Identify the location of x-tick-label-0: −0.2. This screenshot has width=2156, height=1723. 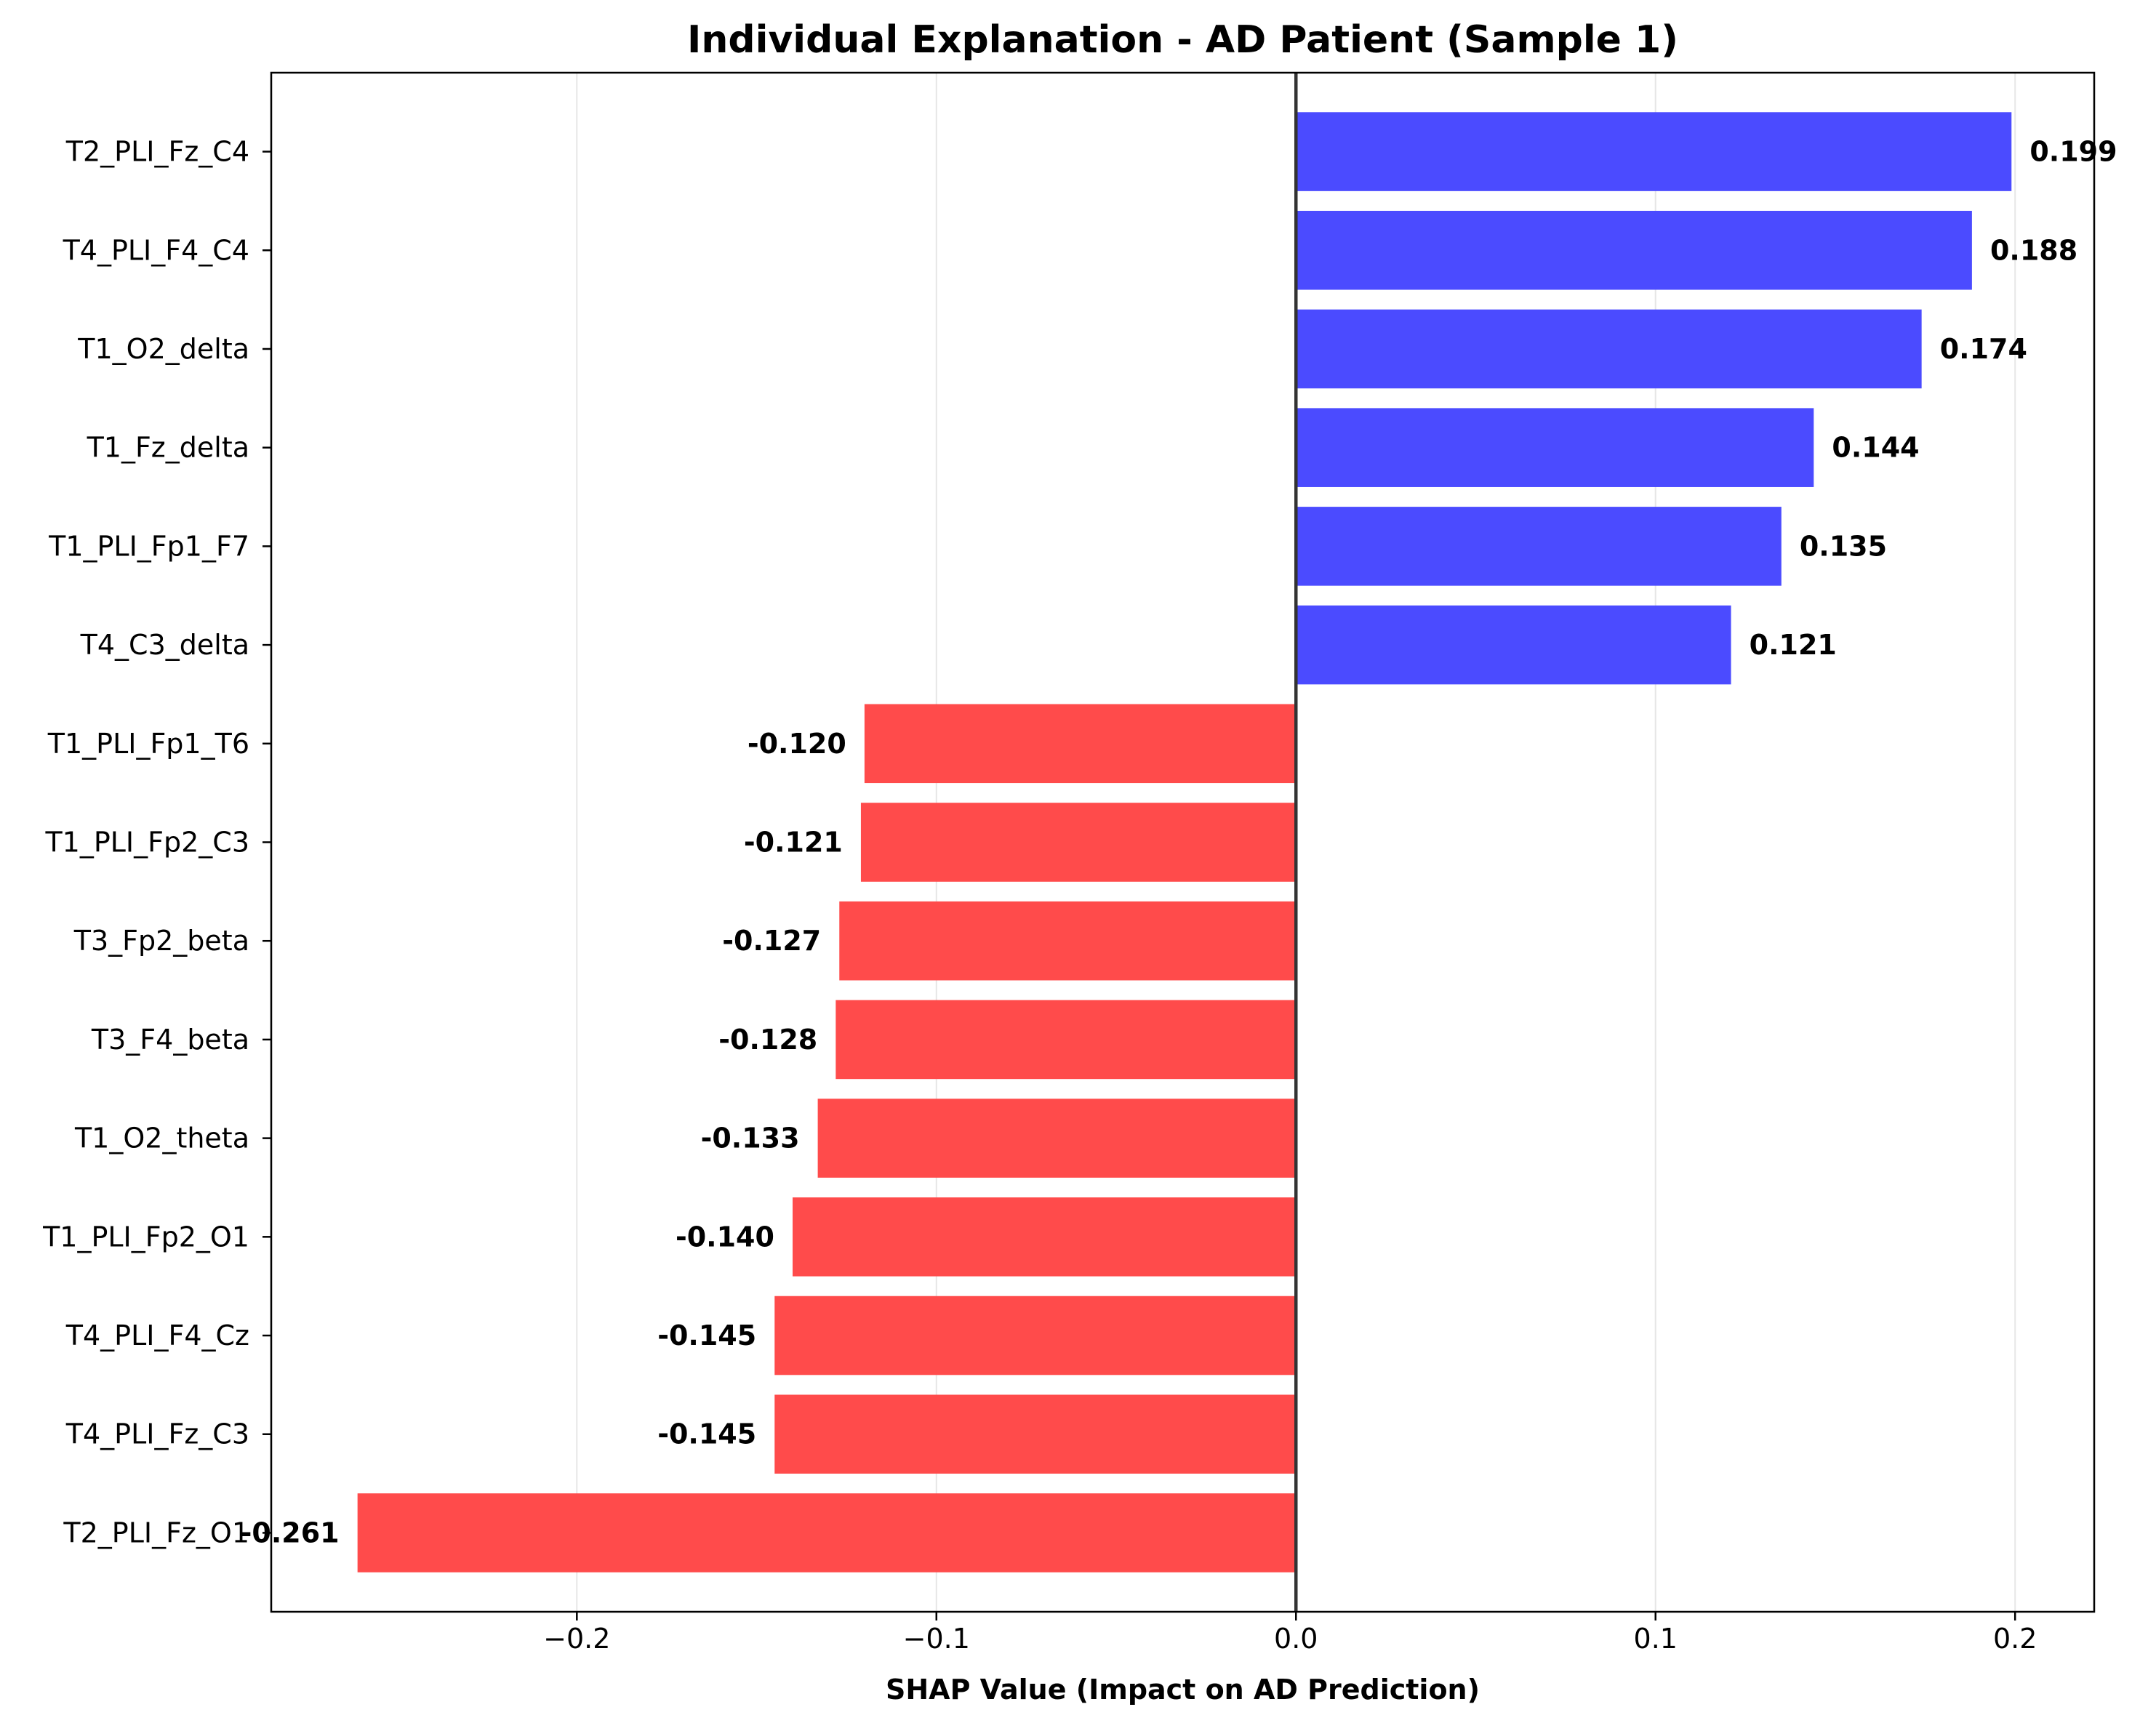
(576, 1639).